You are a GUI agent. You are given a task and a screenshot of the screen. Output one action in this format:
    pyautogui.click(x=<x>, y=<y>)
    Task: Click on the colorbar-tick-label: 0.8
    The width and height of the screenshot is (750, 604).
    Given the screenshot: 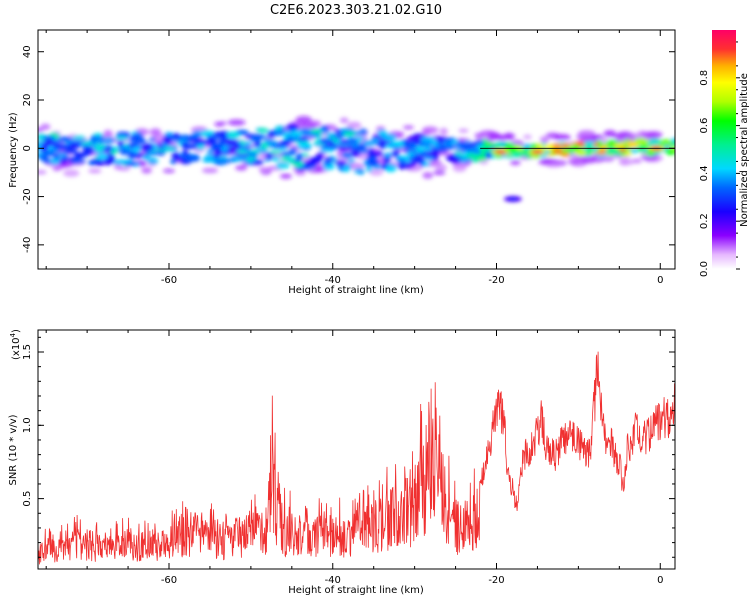 What is the action you would take?
    pyautogui.click(x=704, y=78)
    